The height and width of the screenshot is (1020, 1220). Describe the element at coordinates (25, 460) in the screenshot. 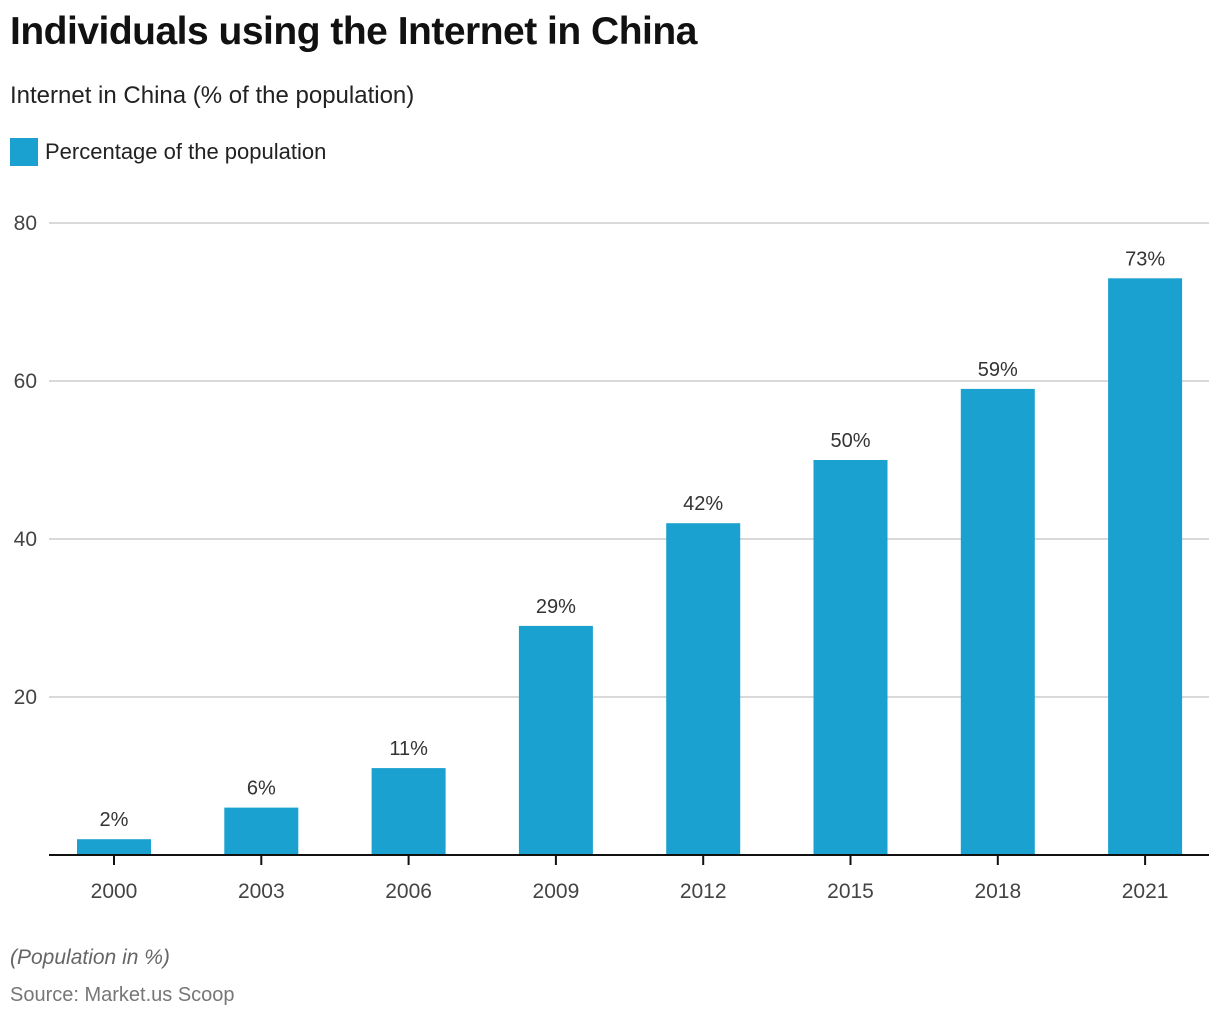

I see `y-axis-ticks: 20 40 60 80` at that location.